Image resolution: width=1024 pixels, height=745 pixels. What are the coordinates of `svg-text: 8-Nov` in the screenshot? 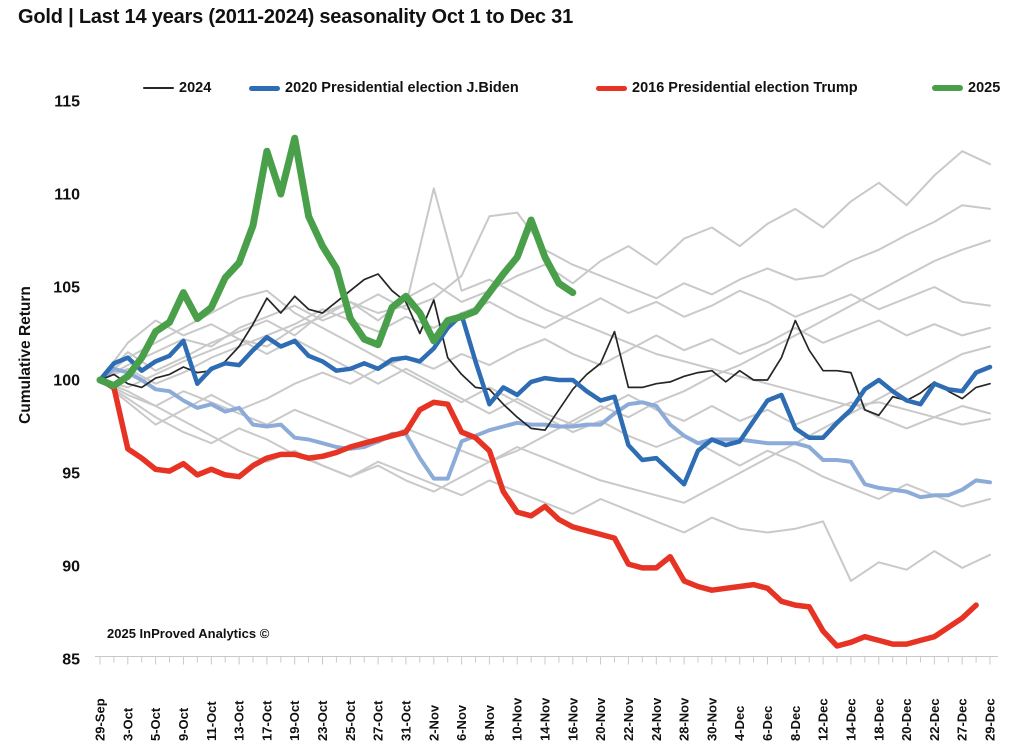 It's located at (489, 722).